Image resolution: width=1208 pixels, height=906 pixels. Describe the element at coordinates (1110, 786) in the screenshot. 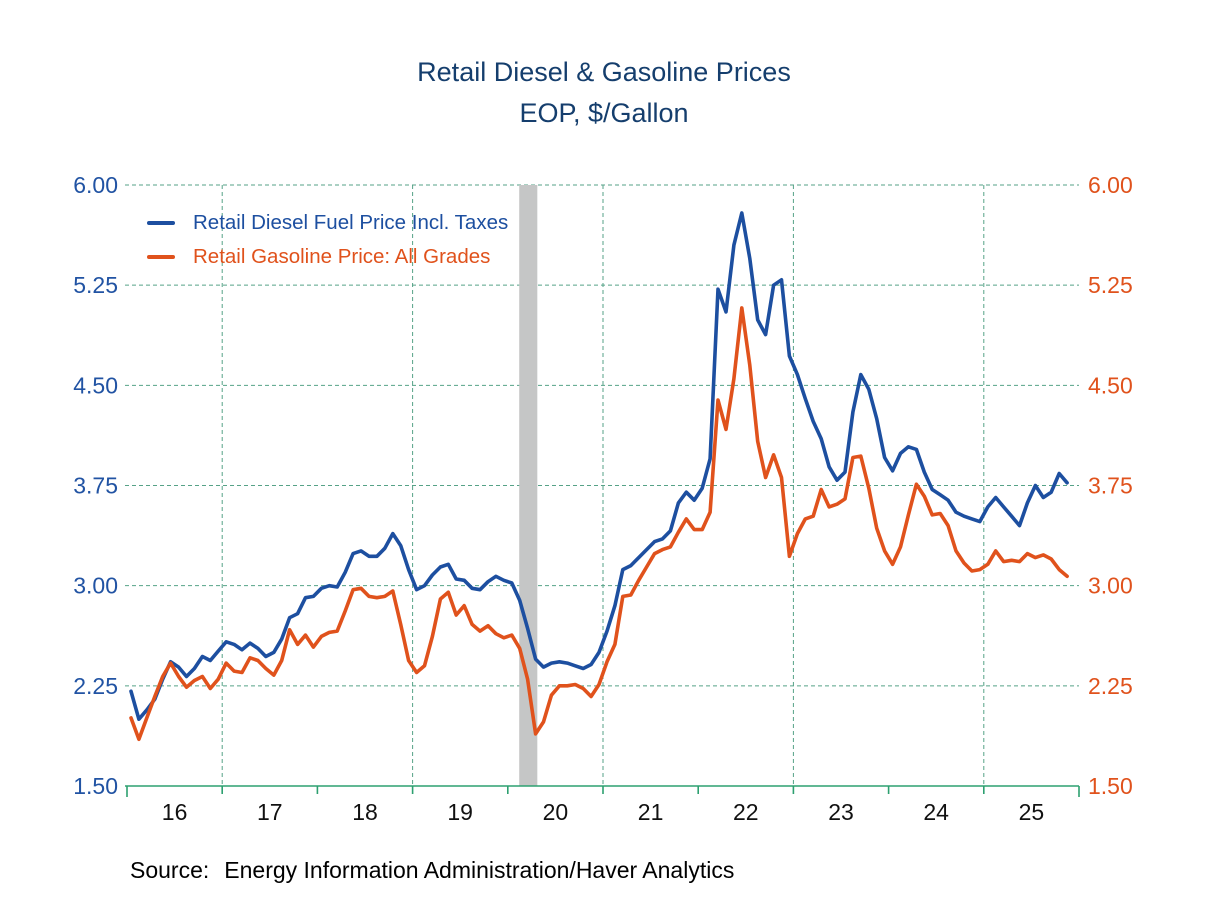

I see `y-axis-label-right: 1.50` at that location.